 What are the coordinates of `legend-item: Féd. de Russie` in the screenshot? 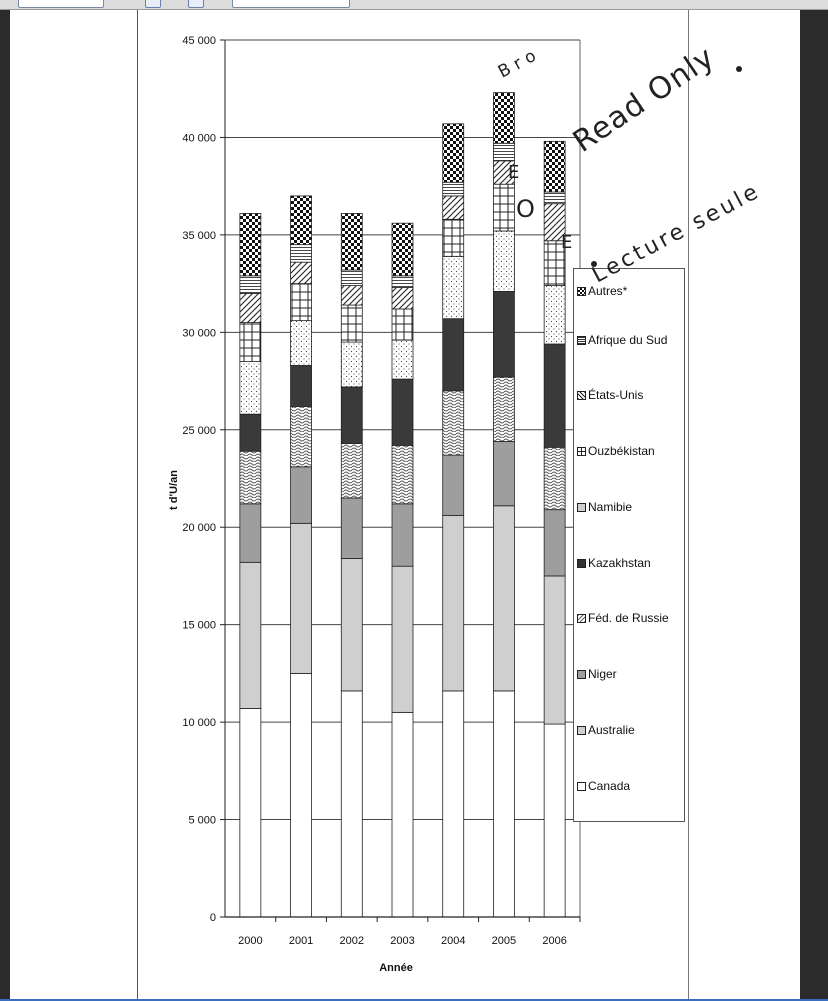 It's located at (631, 618).